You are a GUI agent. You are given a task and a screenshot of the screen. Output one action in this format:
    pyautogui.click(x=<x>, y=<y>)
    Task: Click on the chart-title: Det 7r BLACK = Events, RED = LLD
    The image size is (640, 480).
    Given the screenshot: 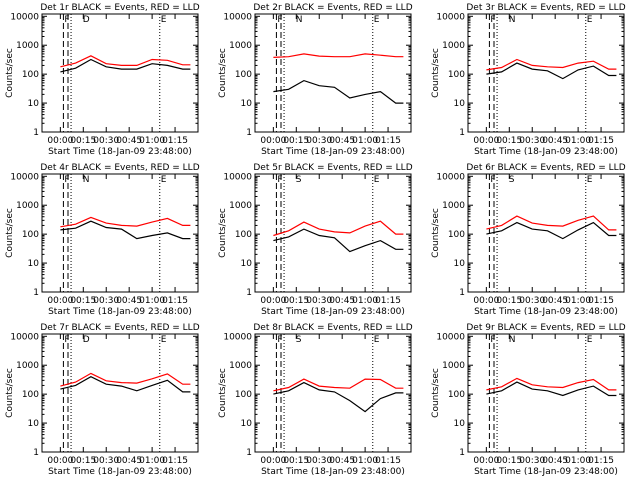 What is the action you would take?
    pyautogui.click(x=119, y=328)
    